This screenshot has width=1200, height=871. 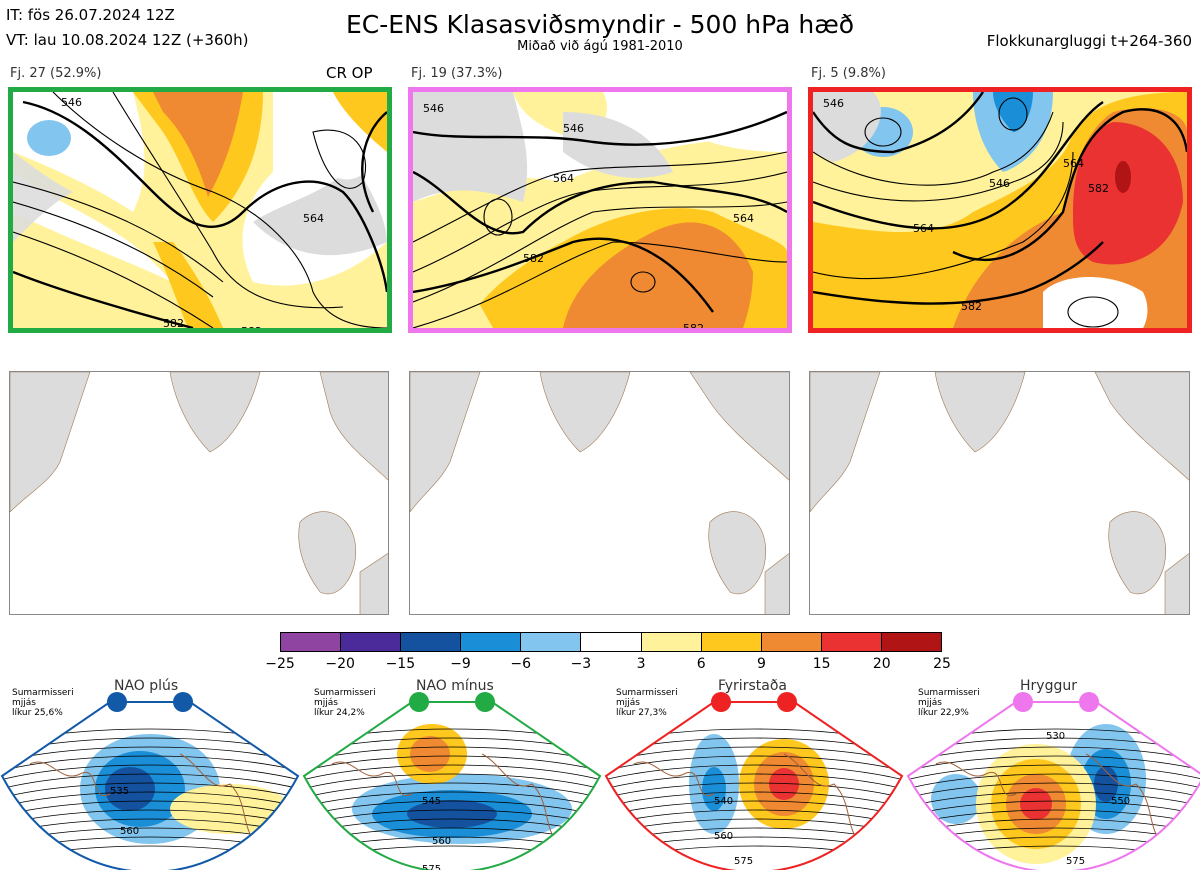 I want to click on regime-info: Sumarmisseri mjjás líkur 22,9%, so click(x=949, y=703).